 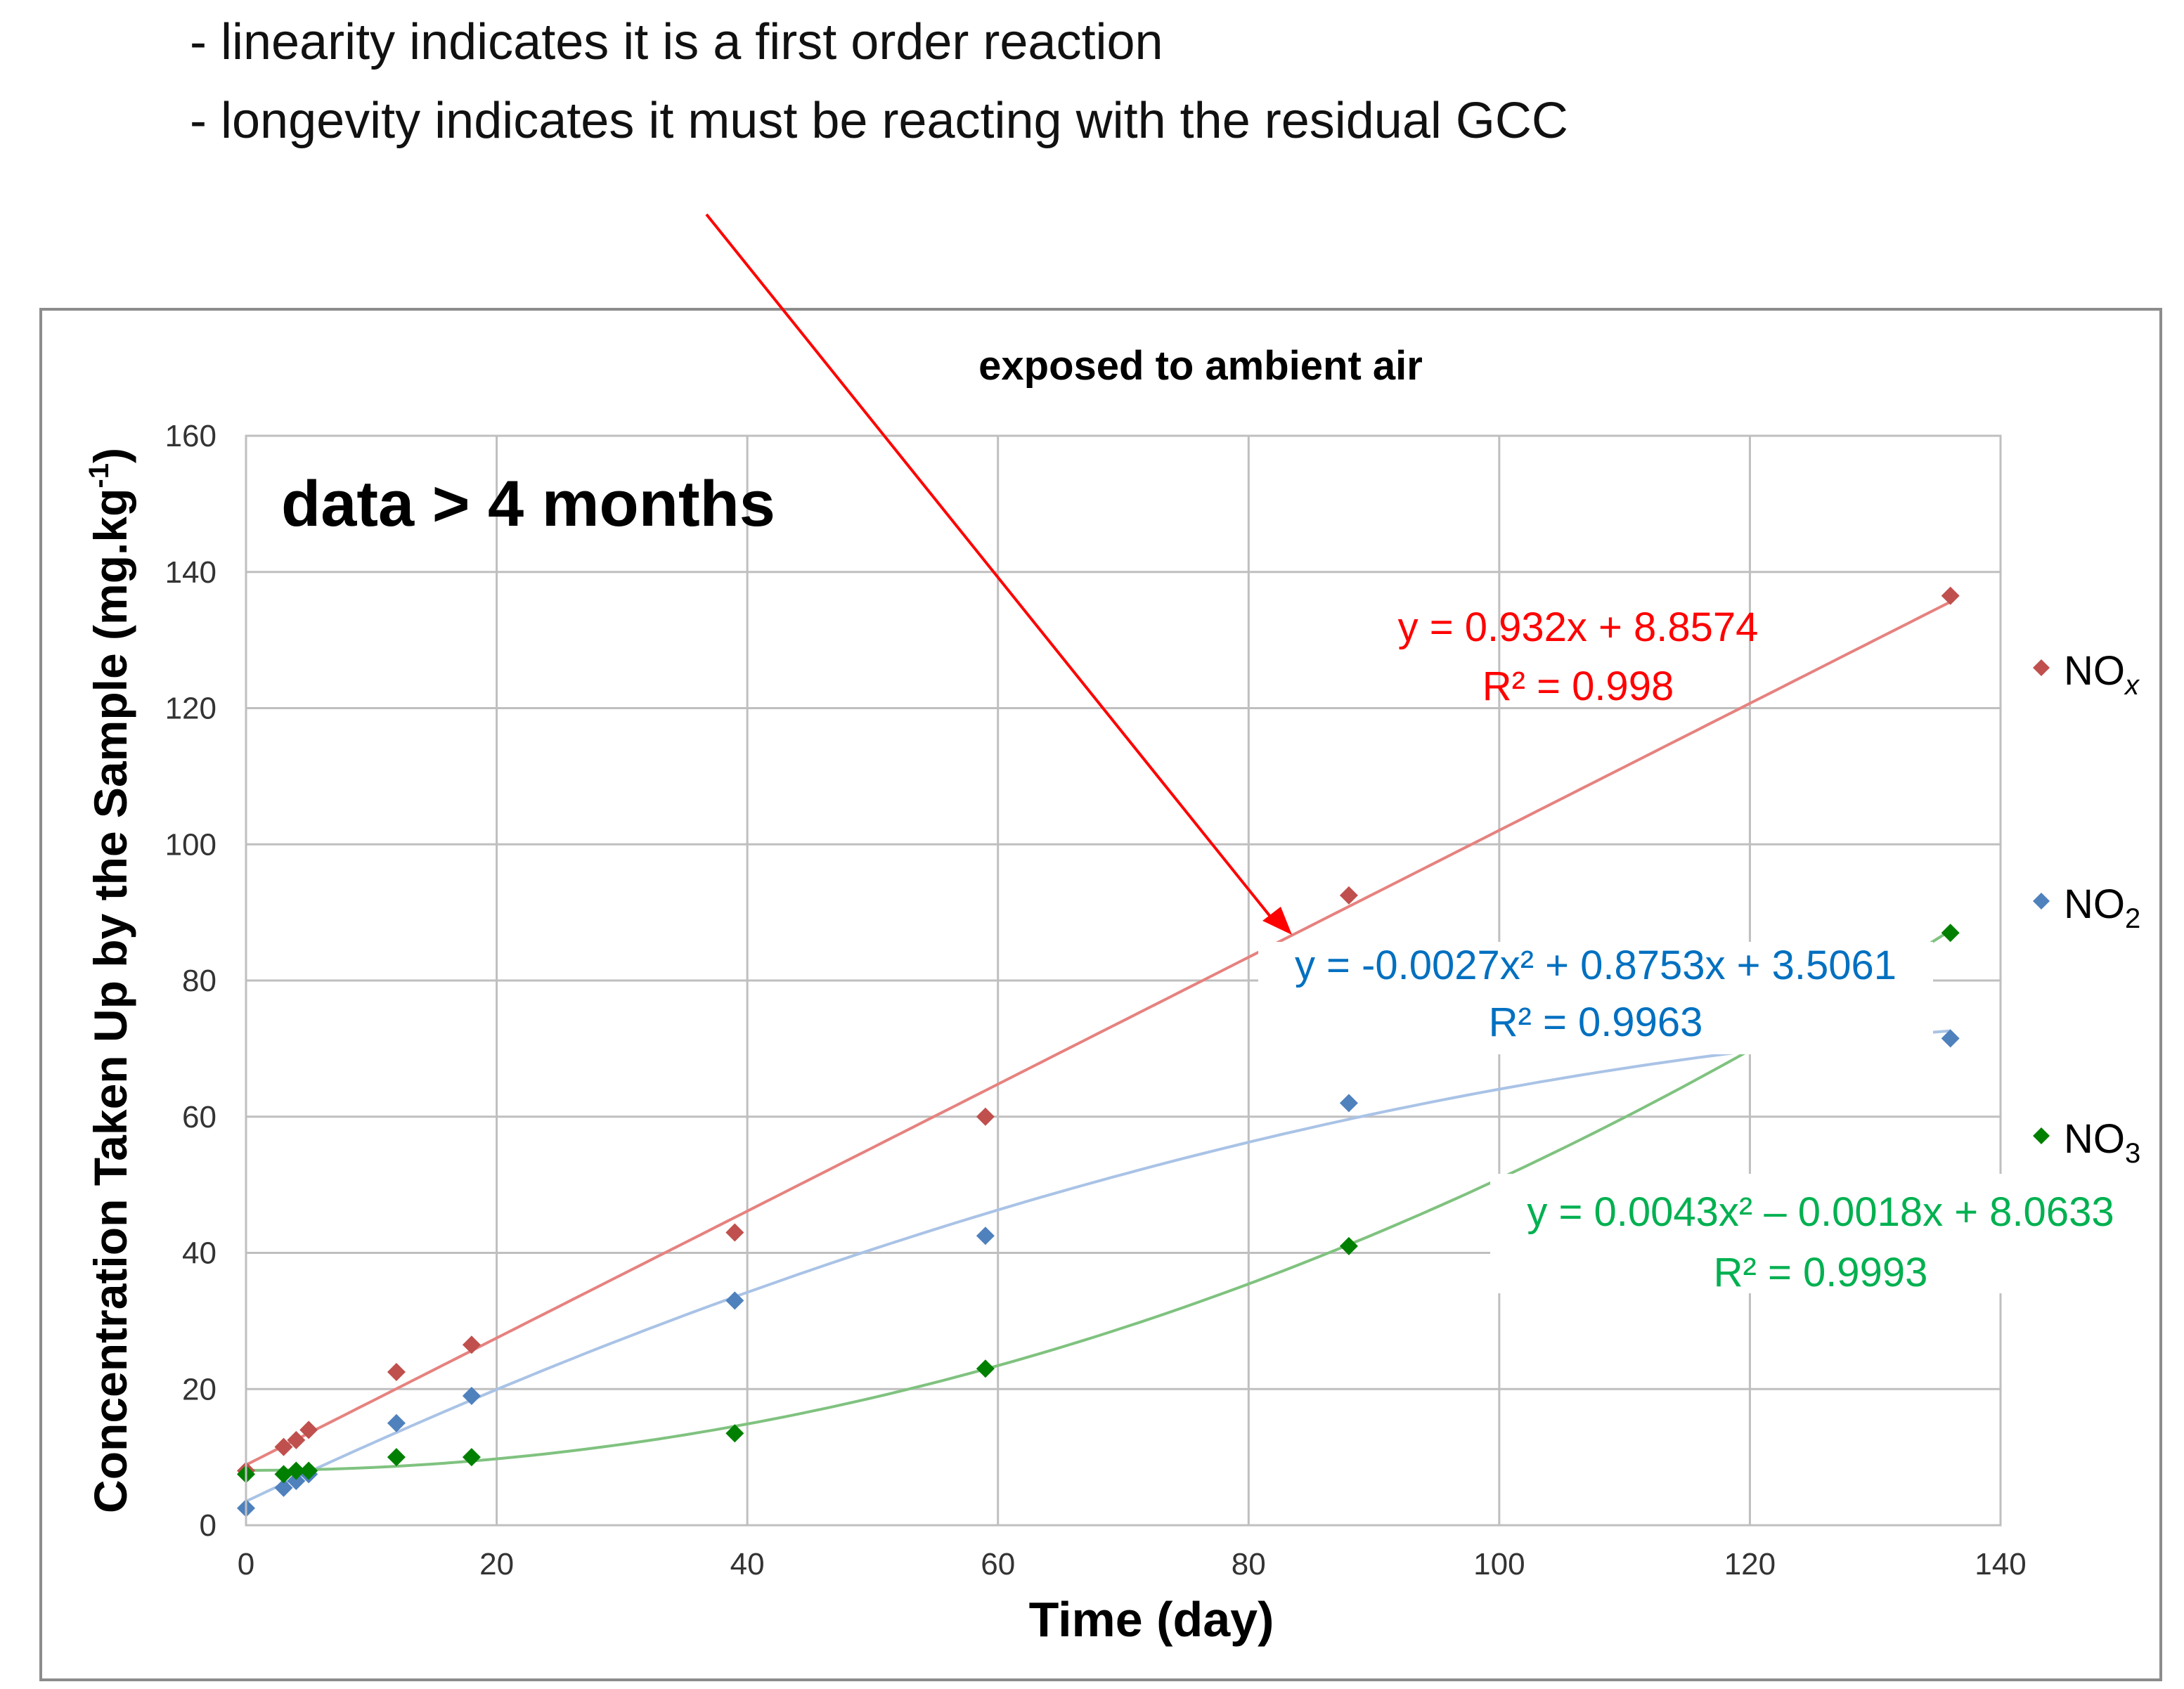 What do you see at coordinates (1151, 1619) in the screenshot?
I see `x-axis-title: Time (day)` at bounding box center [1151, 1619].